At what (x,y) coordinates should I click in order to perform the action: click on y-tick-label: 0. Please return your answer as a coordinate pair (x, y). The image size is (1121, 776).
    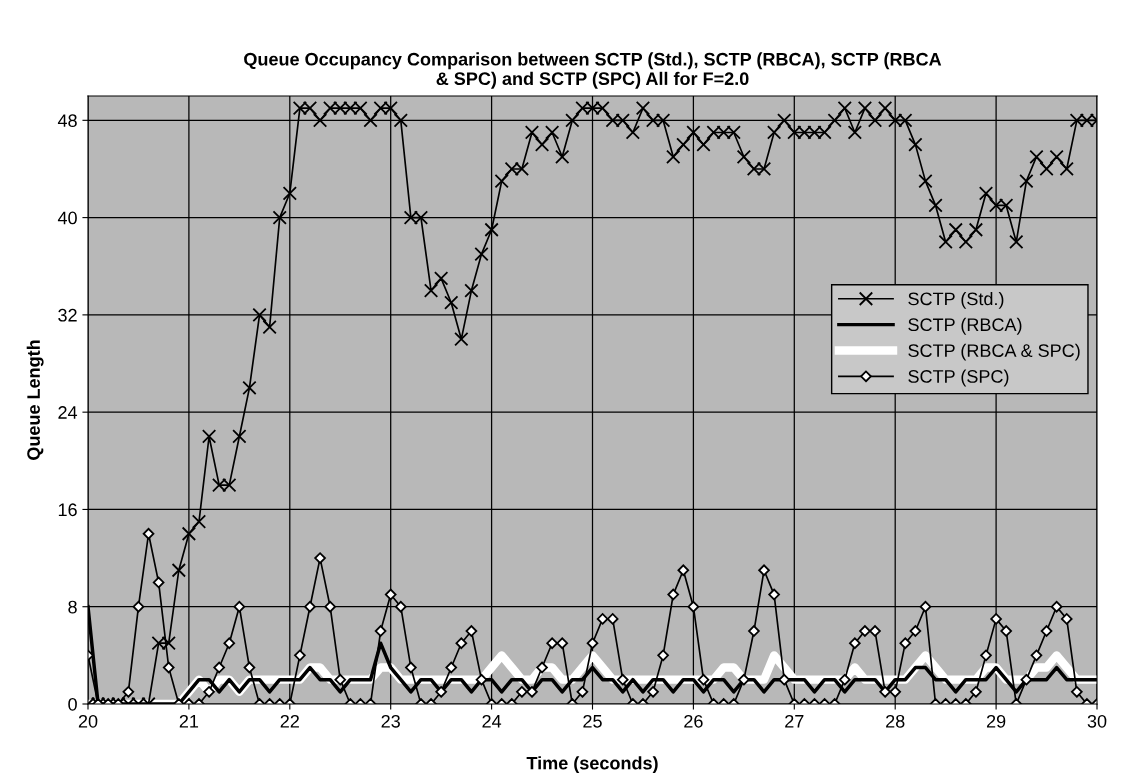
    Looking at the image, I should click on (72, 704).